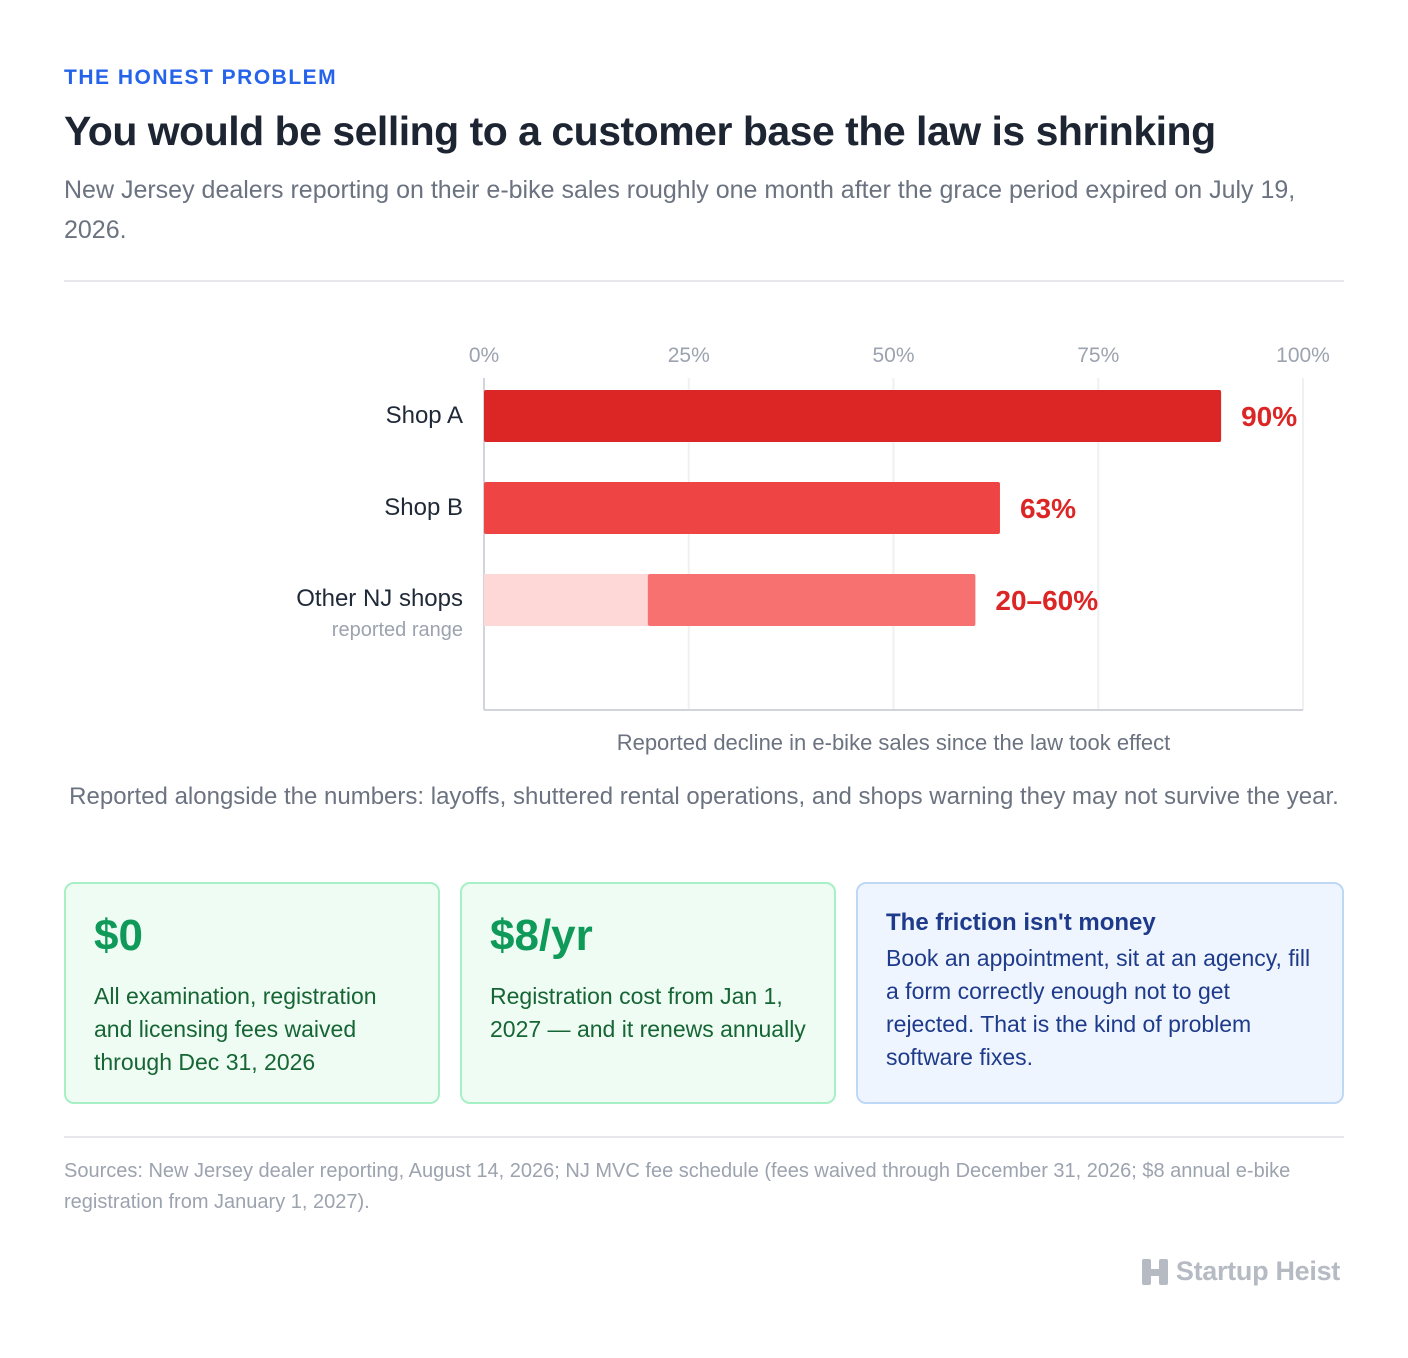  What do you see at coordinates (1154, 1271) in the screenshot?
I see `h-logo-icon` at bounding box center [1154, 1271].